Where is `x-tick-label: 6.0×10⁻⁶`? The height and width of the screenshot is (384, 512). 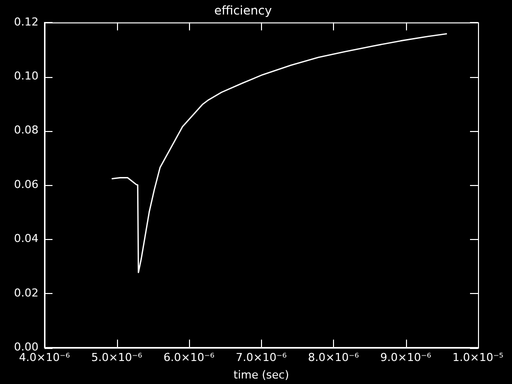
x-tick-label: 6.0×10⁻⁶ is located at coordinates (190, 357).